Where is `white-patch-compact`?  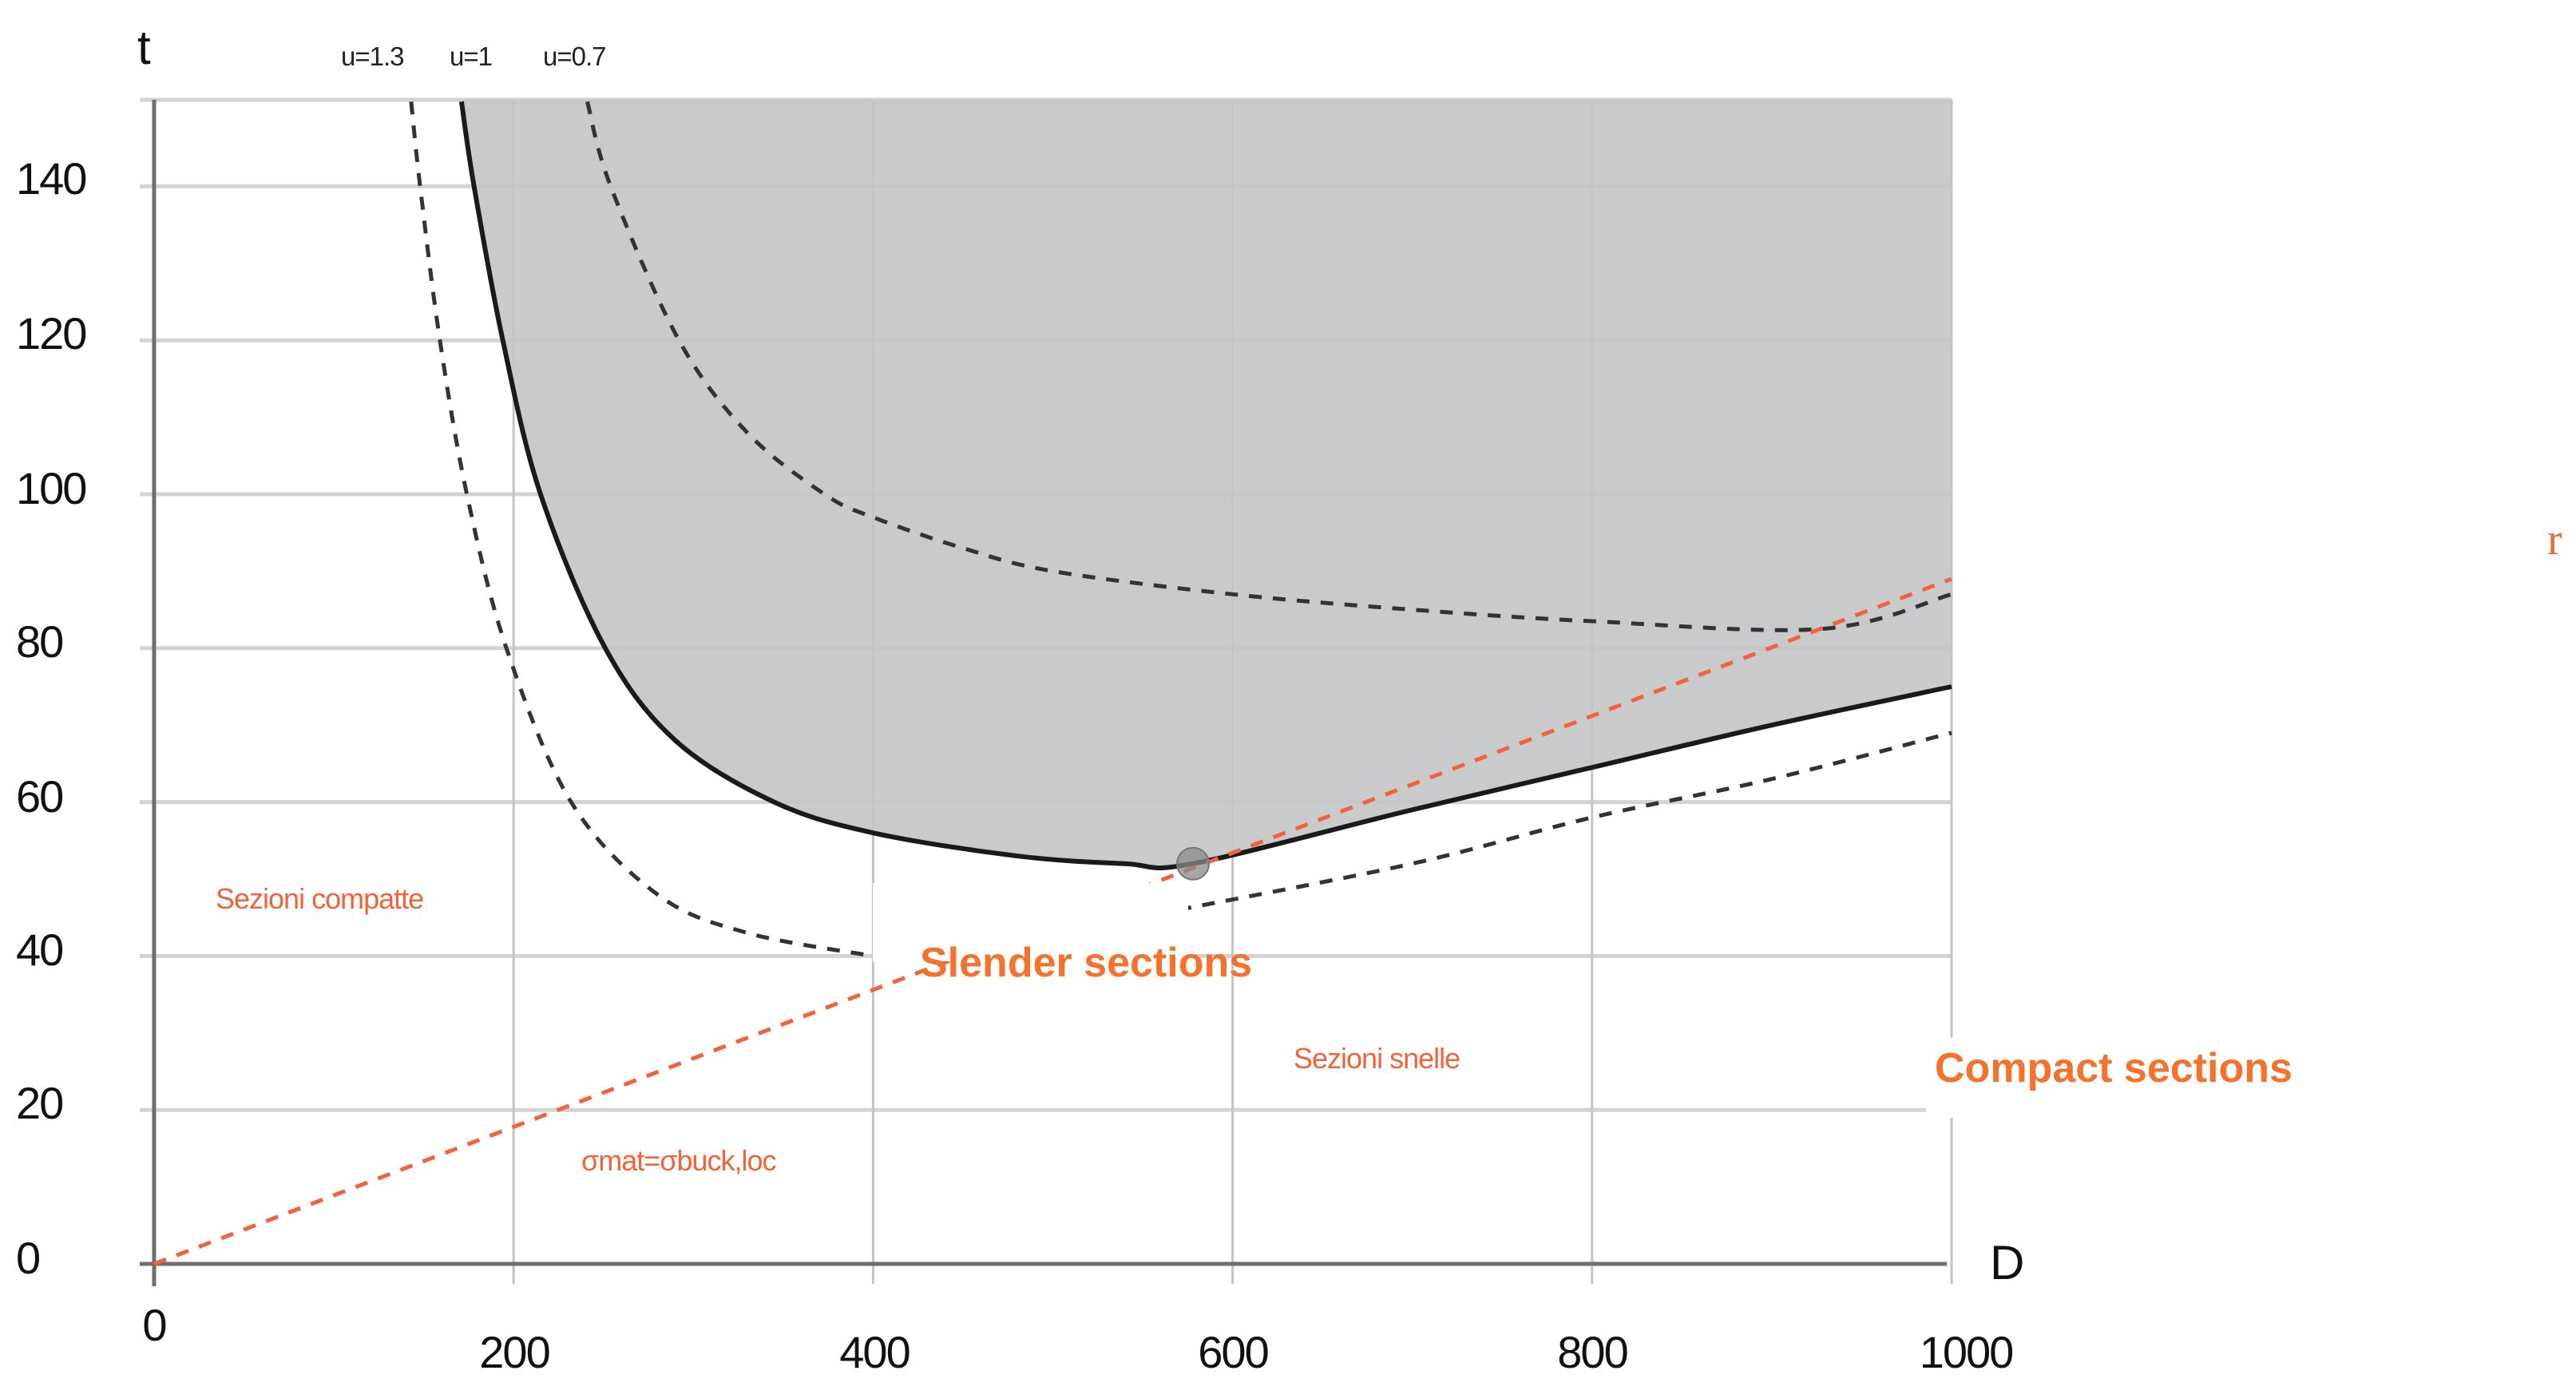
white-patch-compact is located at coordinates (2150, 1078).